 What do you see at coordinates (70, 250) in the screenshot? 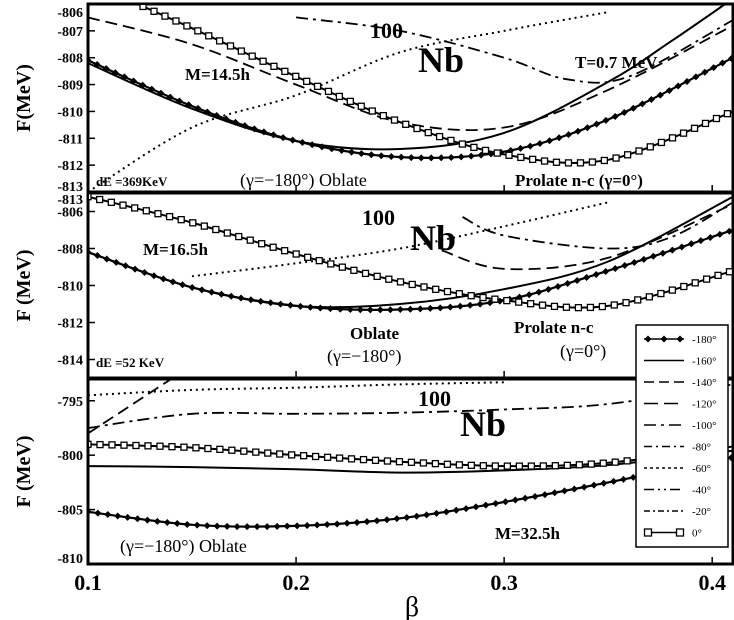
I see `y-tick-label: -808` at bounding box center [70, 250].